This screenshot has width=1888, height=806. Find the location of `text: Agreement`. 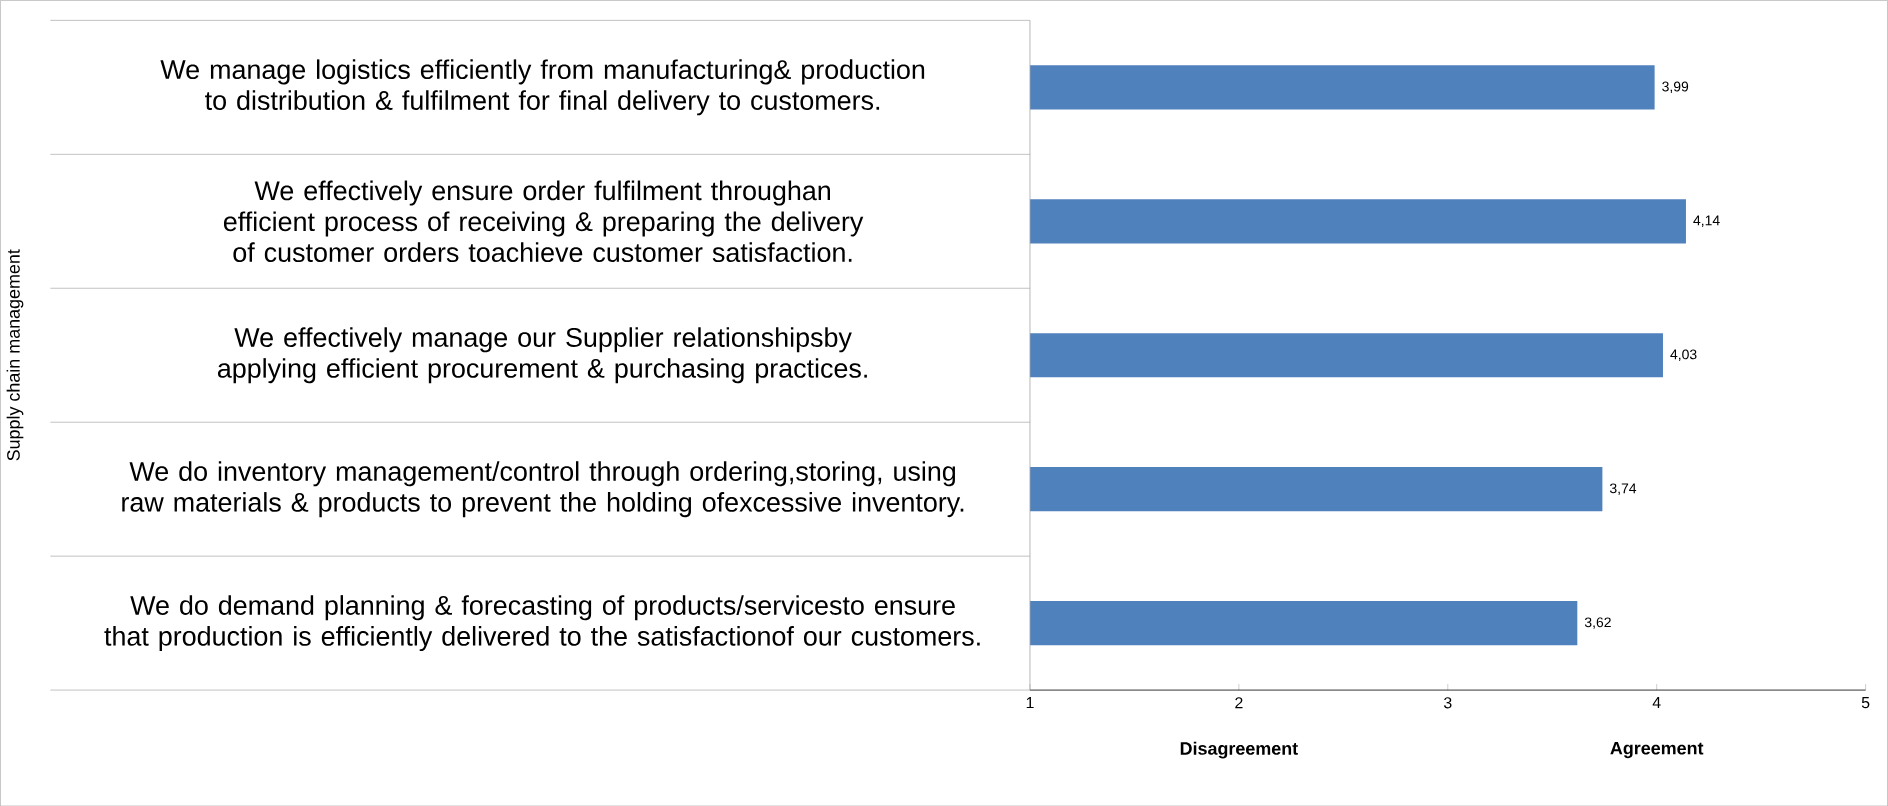

text: Agreement is located at coordinates (1657, 749).